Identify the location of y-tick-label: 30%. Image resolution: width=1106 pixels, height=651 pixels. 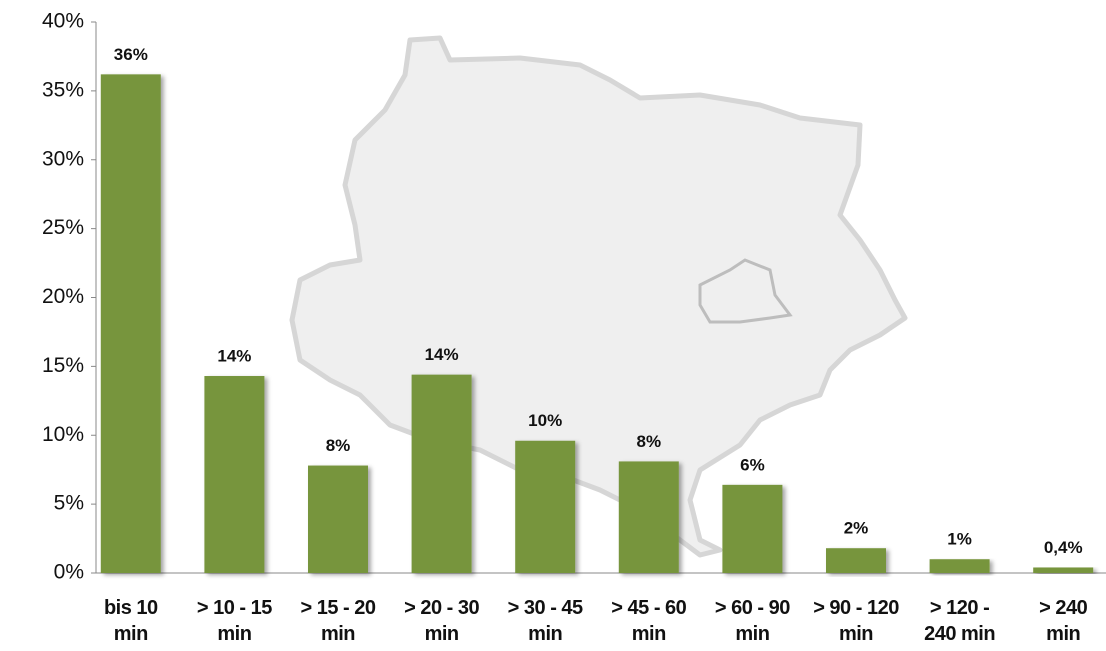
(63, 158).